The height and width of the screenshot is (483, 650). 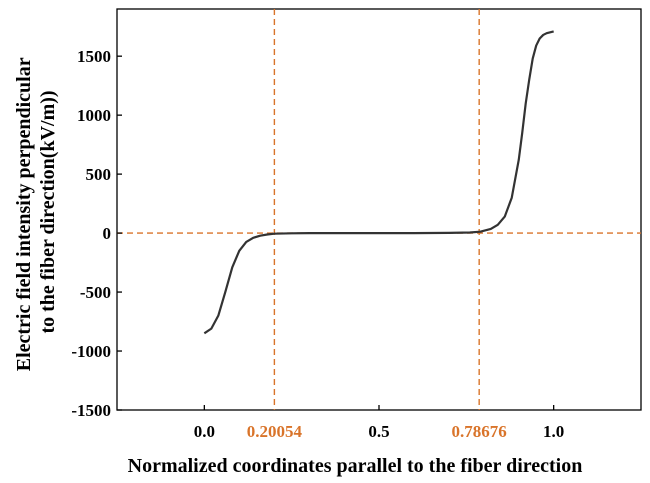 What do you see at coordinates (48, 211) in the screenshot?
I see `y-axis-title-line-2: to the fiber direction(kV/m))` at bounding box center [48, 211].